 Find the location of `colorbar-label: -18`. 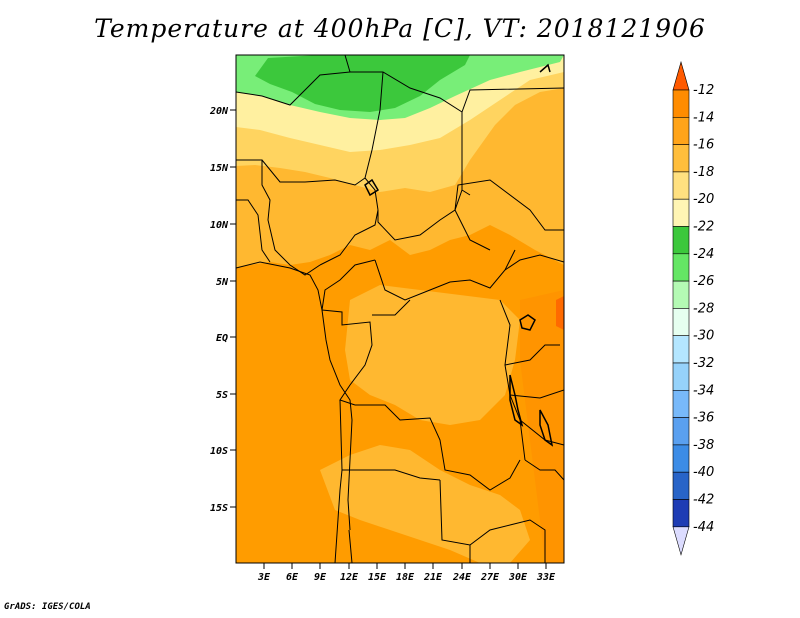

colorbar-label: -18 is located at coordinates (703, 172).